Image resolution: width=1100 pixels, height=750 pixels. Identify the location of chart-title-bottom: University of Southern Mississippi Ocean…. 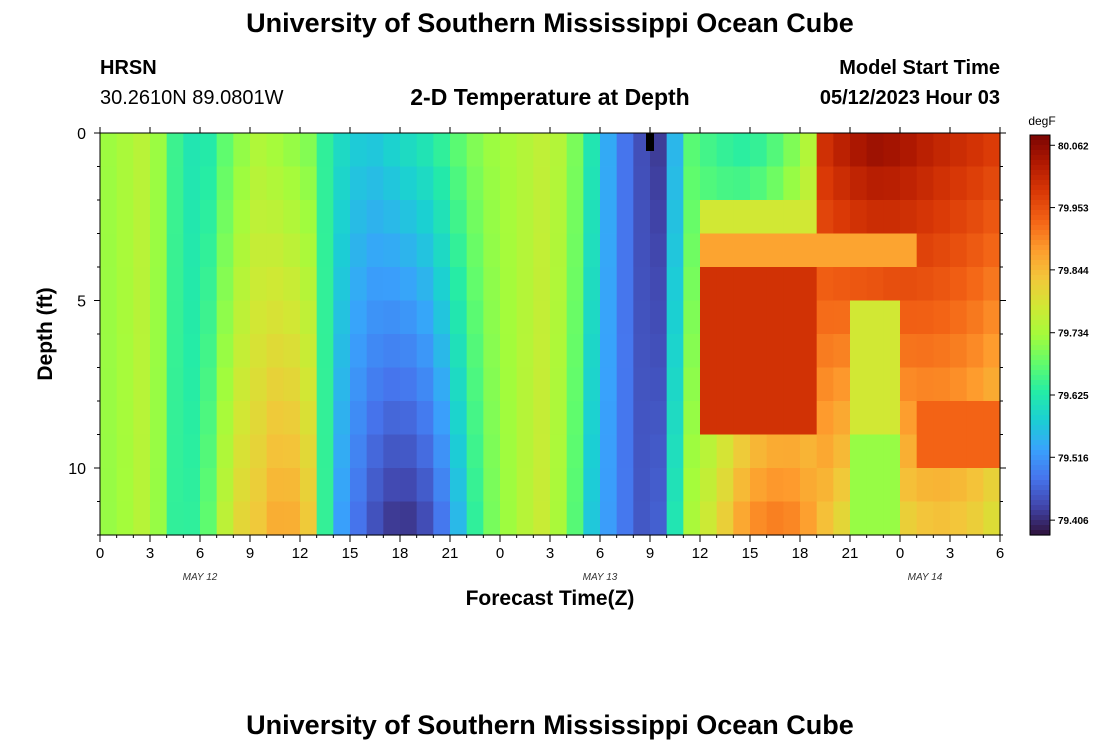
(550, 725).